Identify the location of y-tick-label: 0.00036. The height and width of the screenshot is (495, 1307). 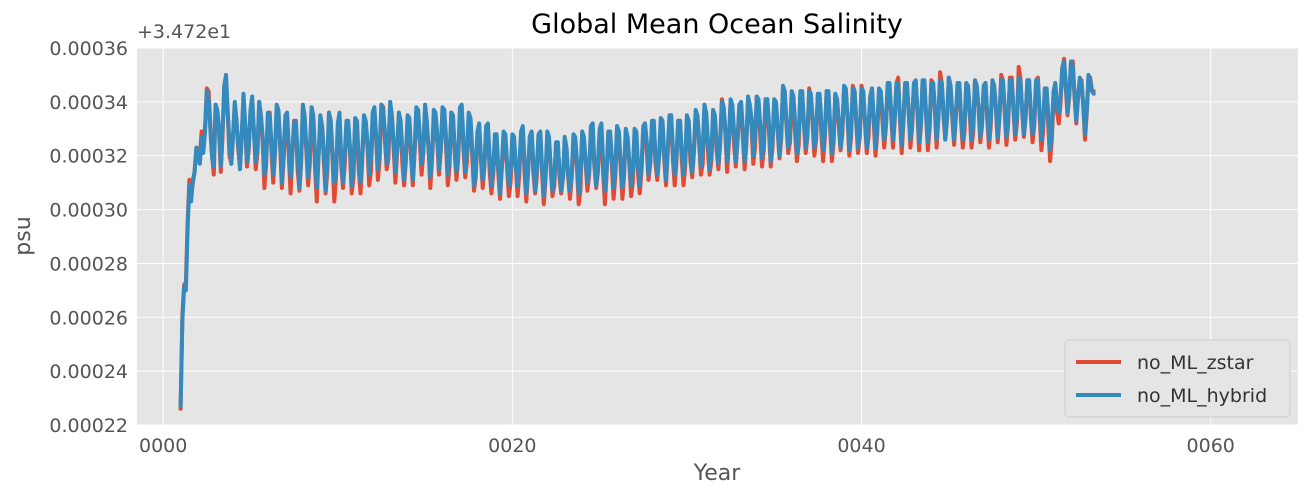
(88, 49).